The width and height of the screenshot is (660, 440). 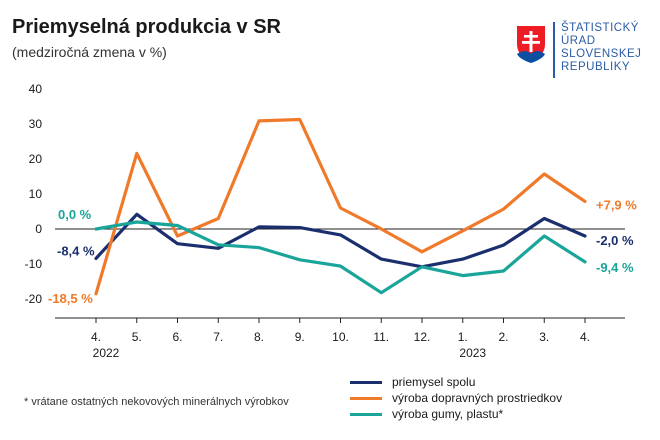 What do you see at coordinates (75, 214) in the screenshot?
I see `series-start-label: 0,0 %` at bounding box center [75, 214].